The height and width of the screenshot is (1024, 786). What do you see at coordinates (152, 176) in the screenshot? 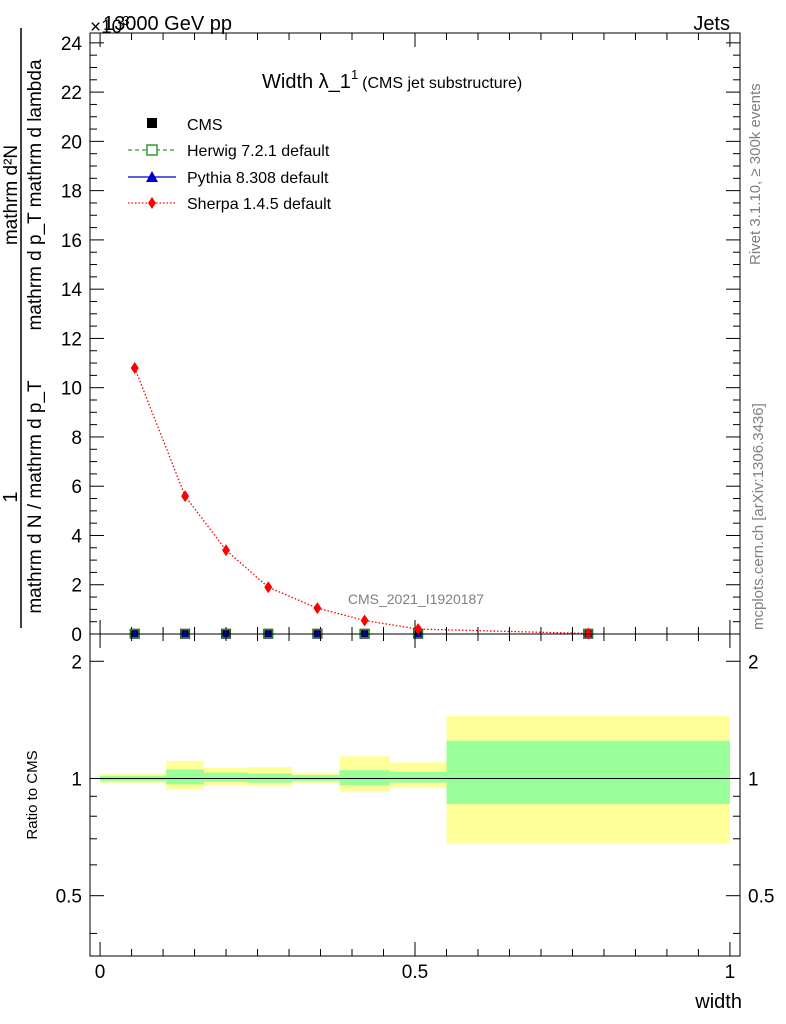
I see `legend-pythia-marker` at bounding box center [152, 176].